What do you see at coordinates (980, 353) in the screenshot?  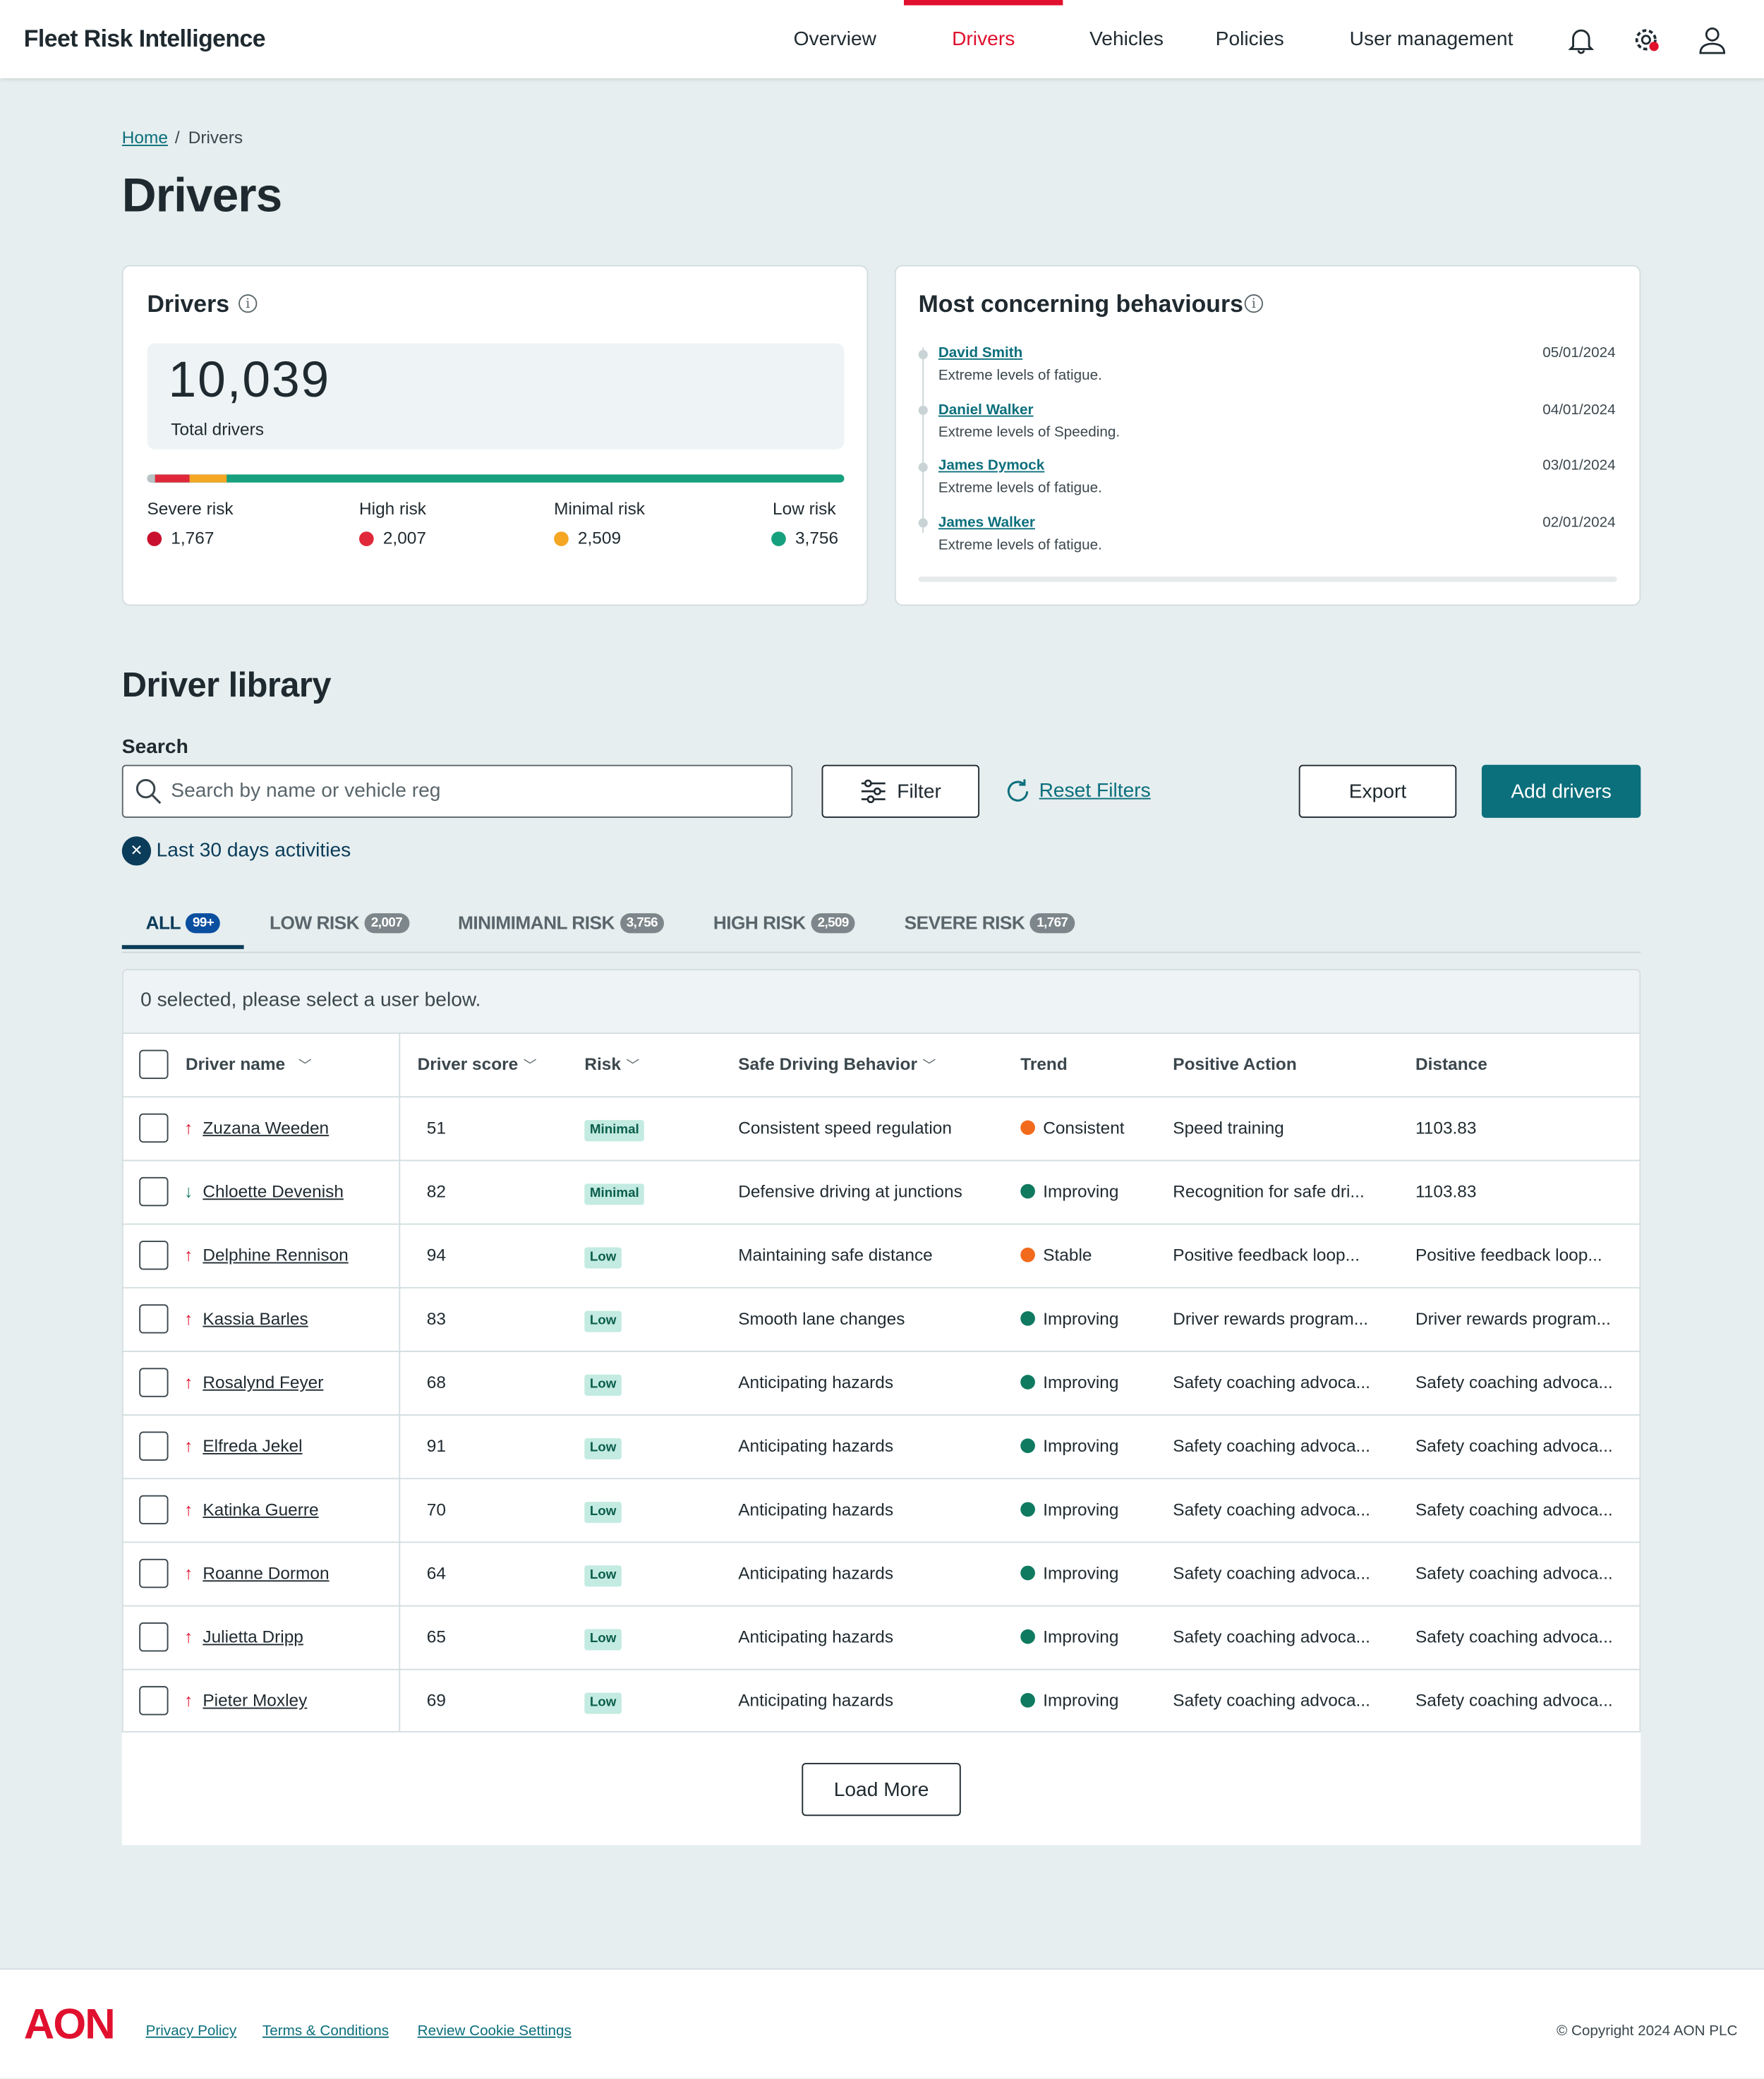 I see `behaviour-name: David Smith` at bounding box center [980, 353].